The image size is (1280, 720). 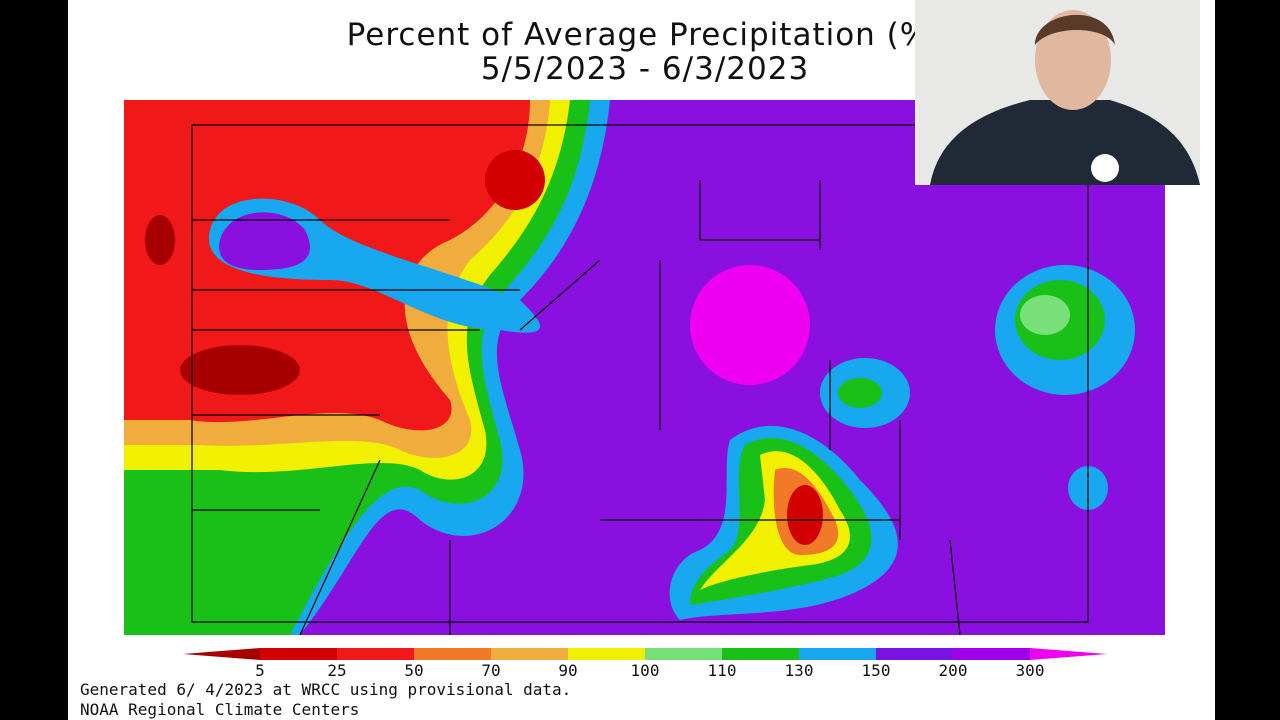 What do you see at coordinates (264, 241) in the screenshot?
I see `region-purple` at bounding box center [264, 241].